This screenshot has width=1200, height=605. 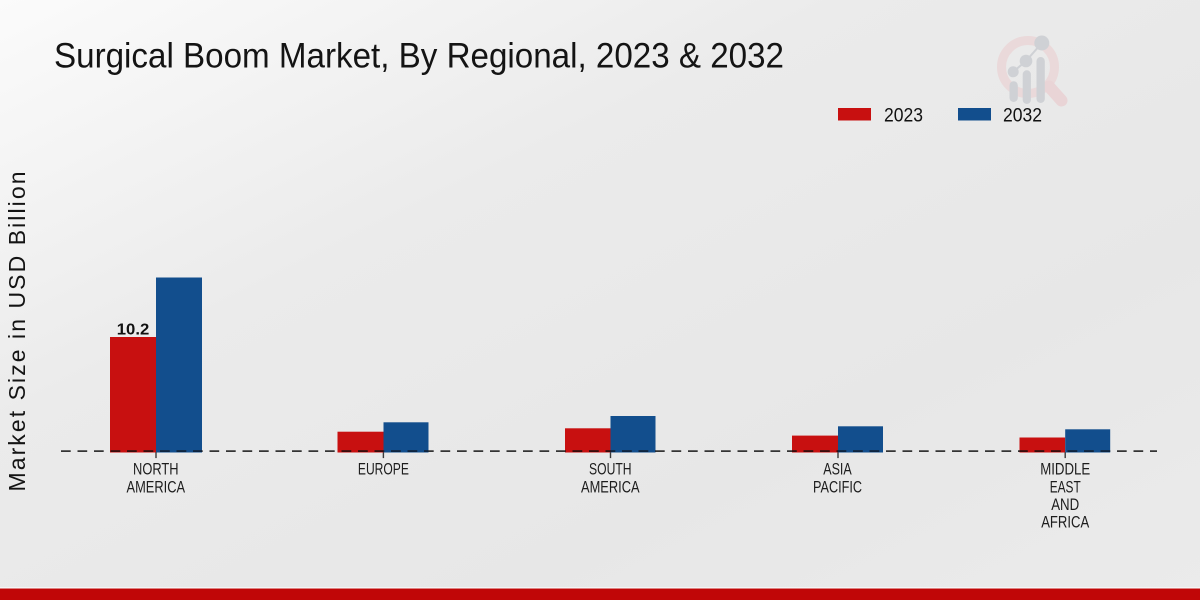 What do you see at coordinates (1065, 523) in the screenshot?
I see `svg-text: AFRICA` at bounding box center [1065, 523].